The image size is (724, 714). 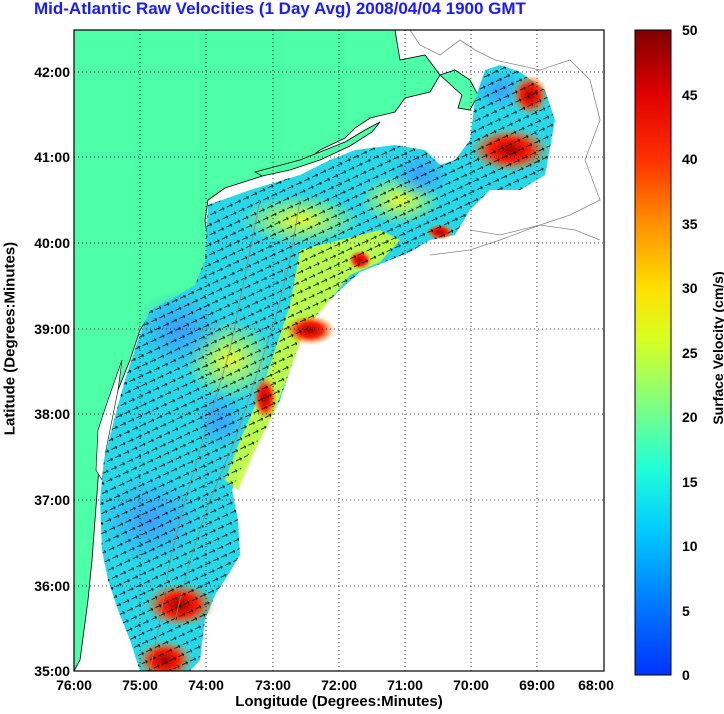 I want to click on cape-cod, so click(x=459, y=90).